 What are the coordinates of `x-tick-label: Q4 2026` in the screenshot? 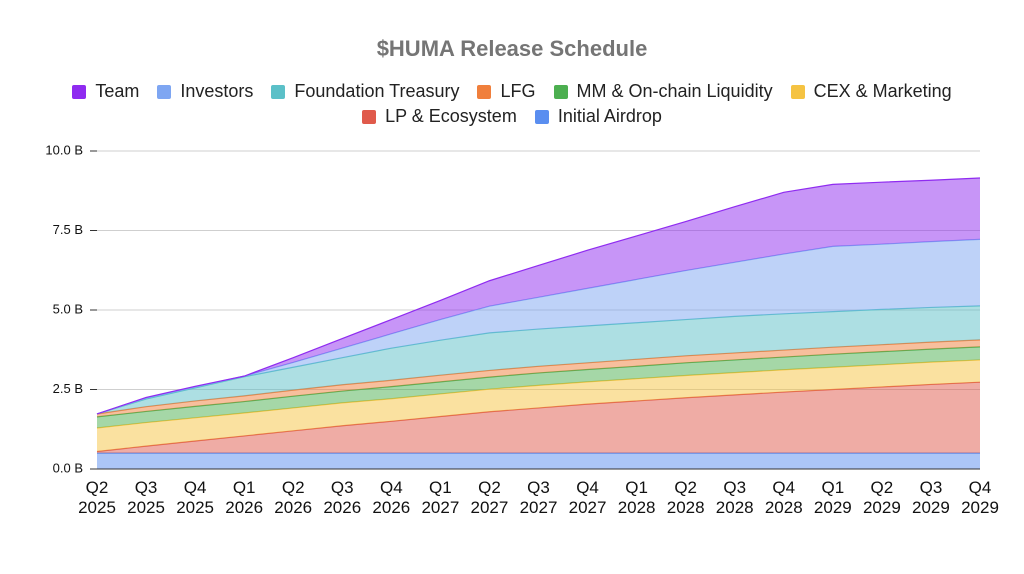 It's located at (391, 497).